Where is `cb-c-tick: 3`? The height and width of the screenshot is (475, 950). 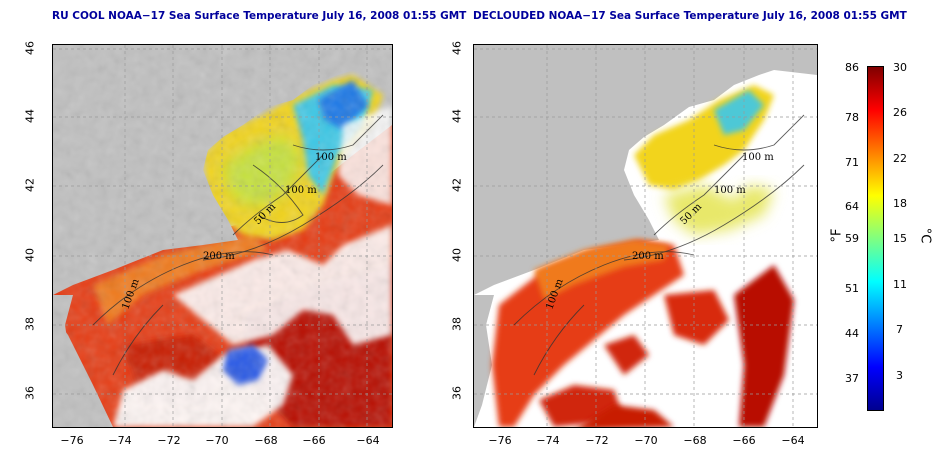 cb-c-tick: 3 is located at coordinates (899, 375).